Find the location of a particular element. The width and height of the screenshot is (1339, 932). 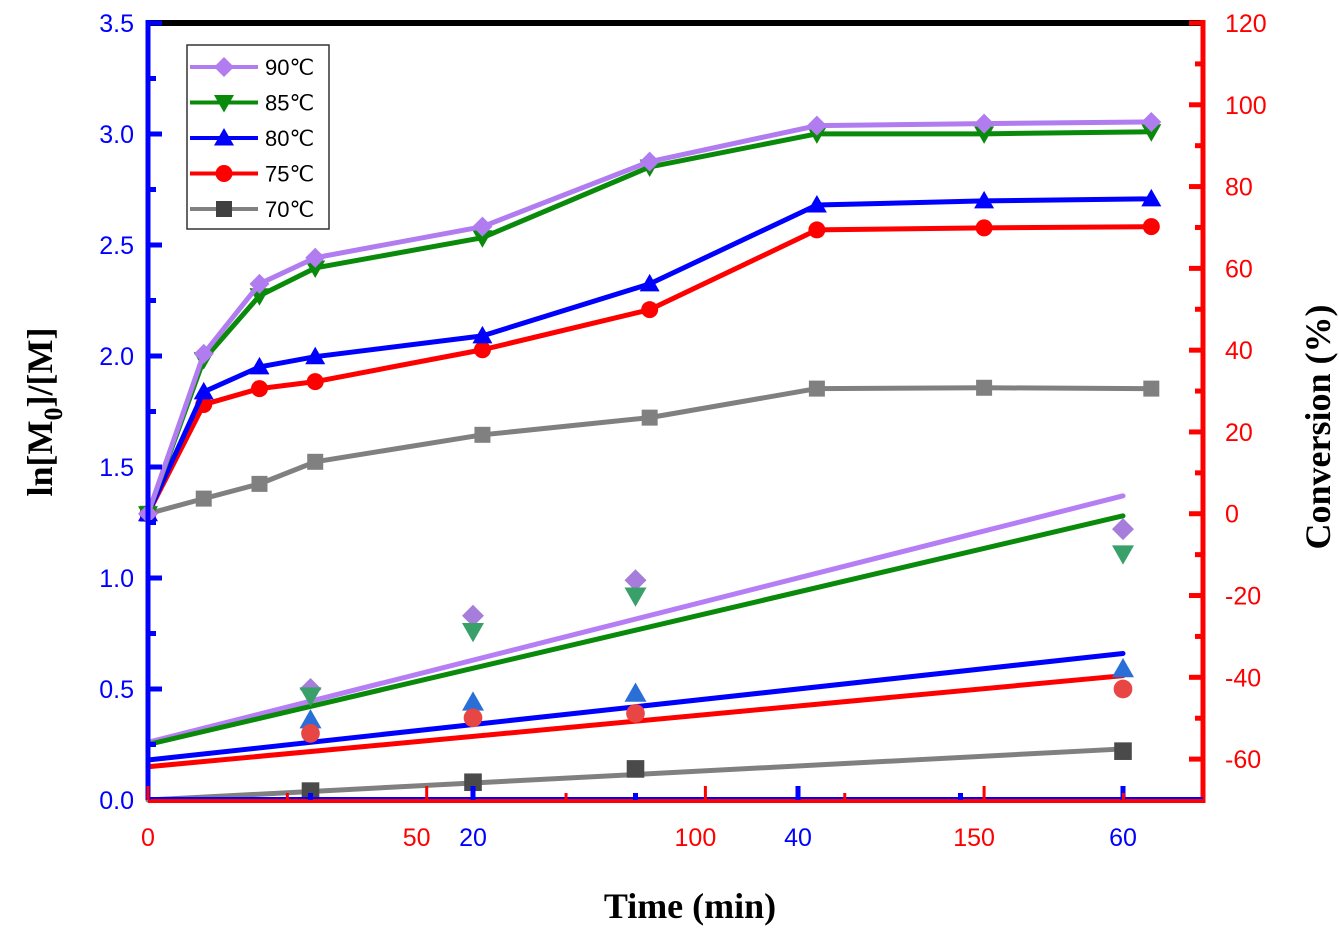

legend-marker-70c is located at coordinates (224, 209).